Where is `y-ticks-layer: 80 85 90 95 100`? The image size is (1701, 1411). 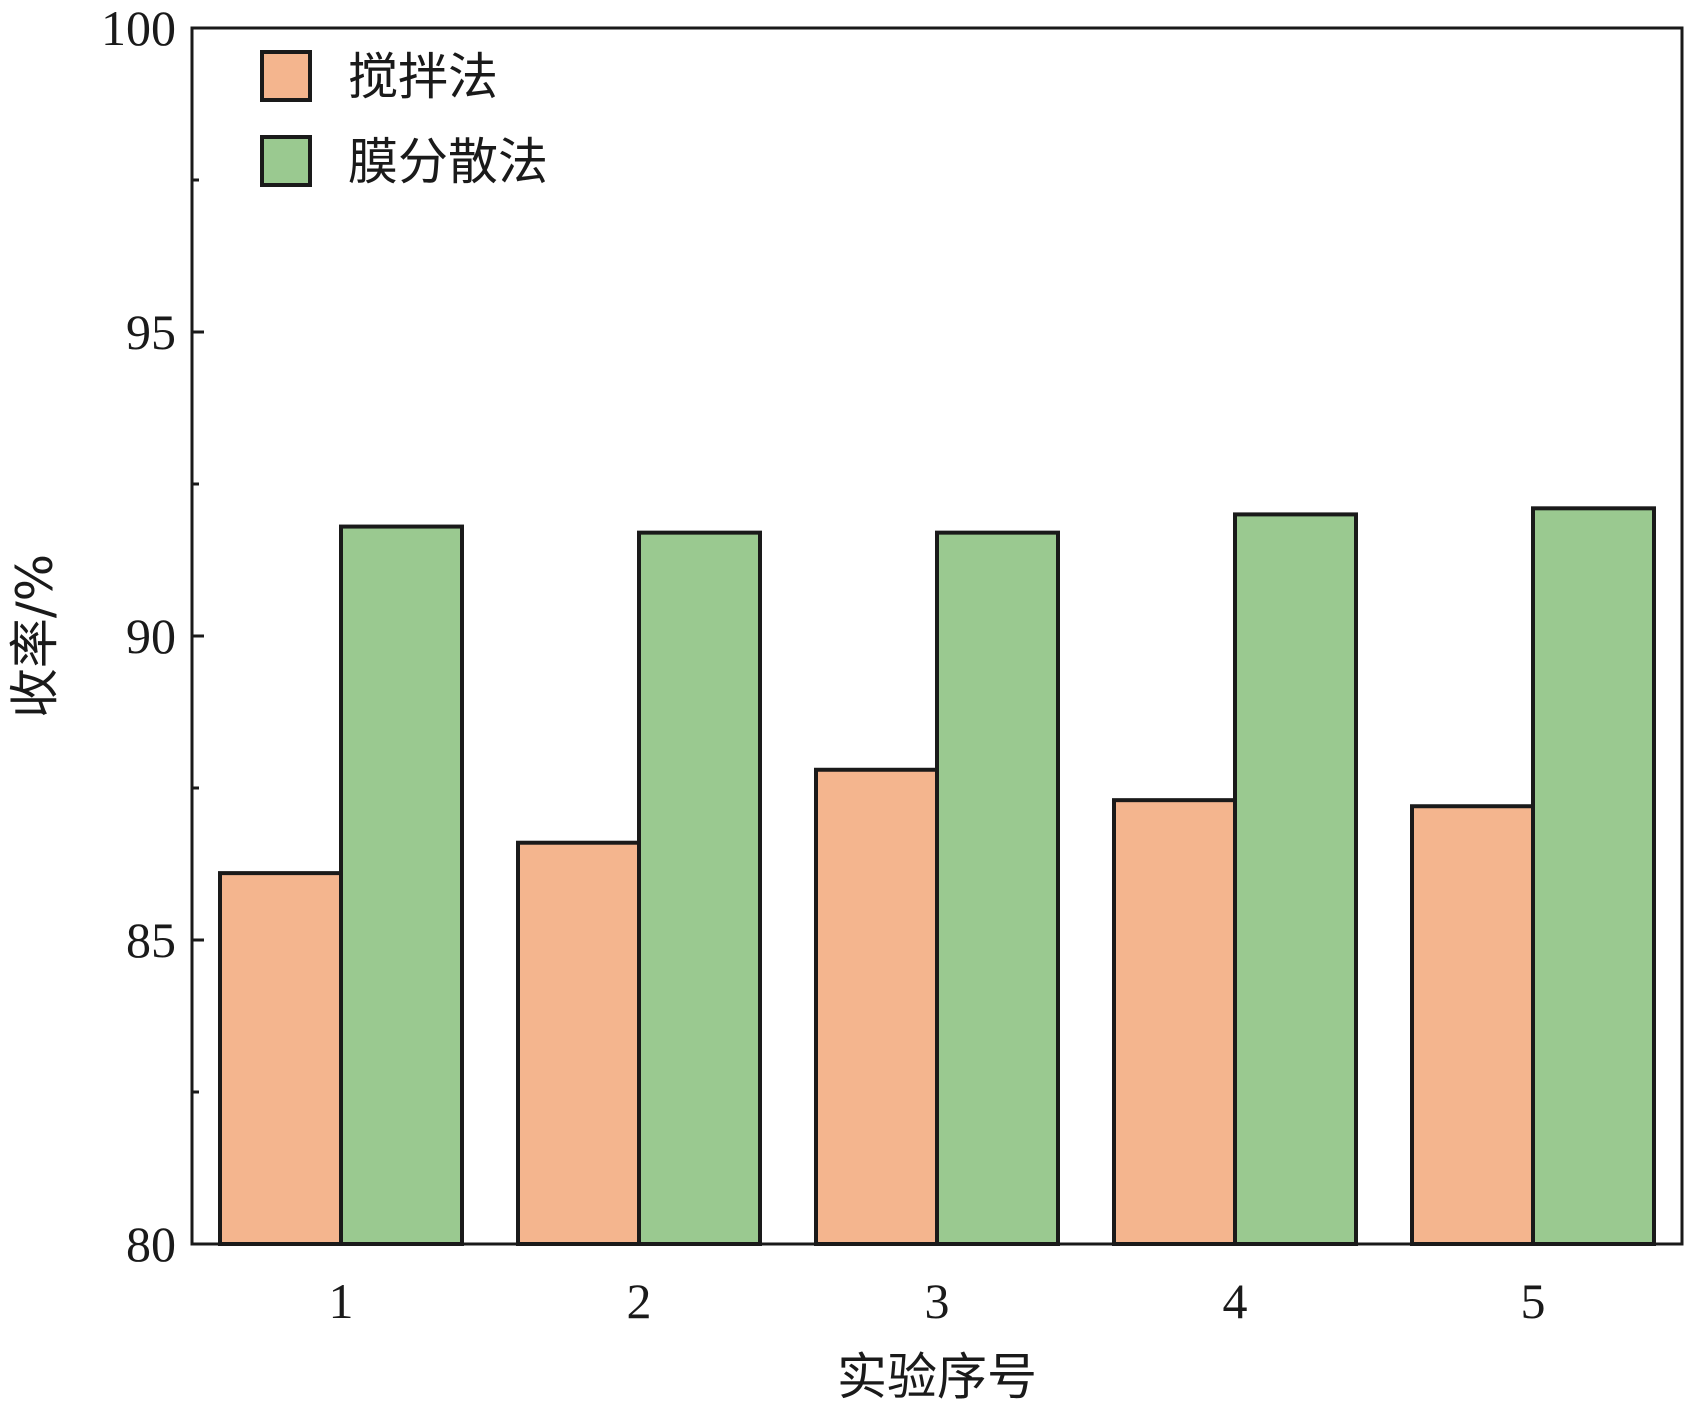
y-ticks-layer: 80 85 90 95 100 is located at coordinates (152, 636).